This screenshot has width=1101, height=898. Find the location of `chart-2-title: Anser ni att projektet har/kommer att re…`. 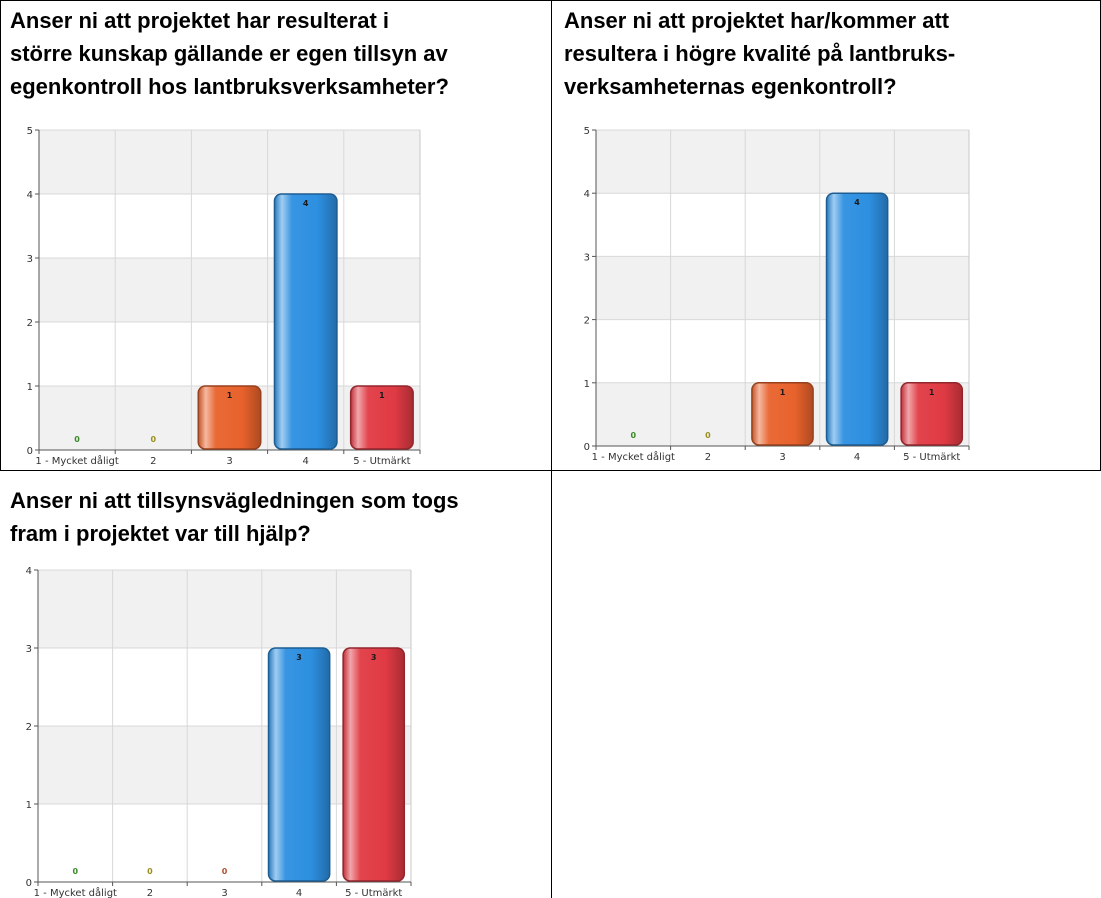

chart-2-title: Anser ni att projektet har/kommer att re… is located at coordinates (759, 53).